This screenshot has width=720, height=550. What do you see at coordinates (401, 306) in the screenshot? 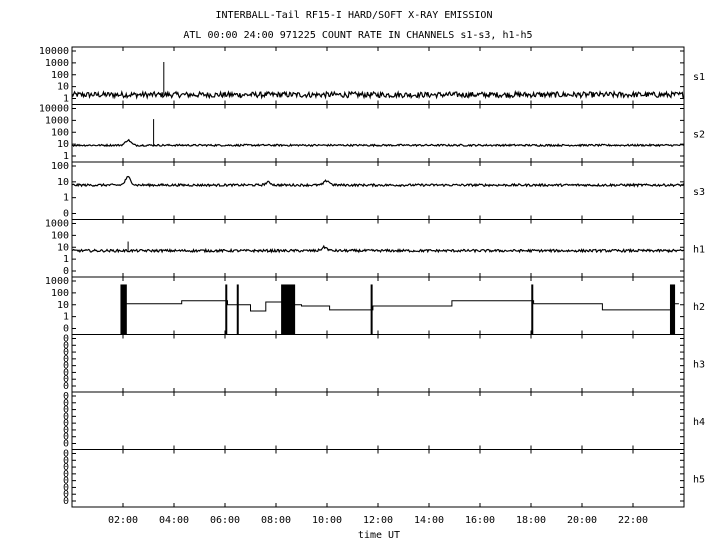
I see `series-line-h2` at bounding box center [401, 306].